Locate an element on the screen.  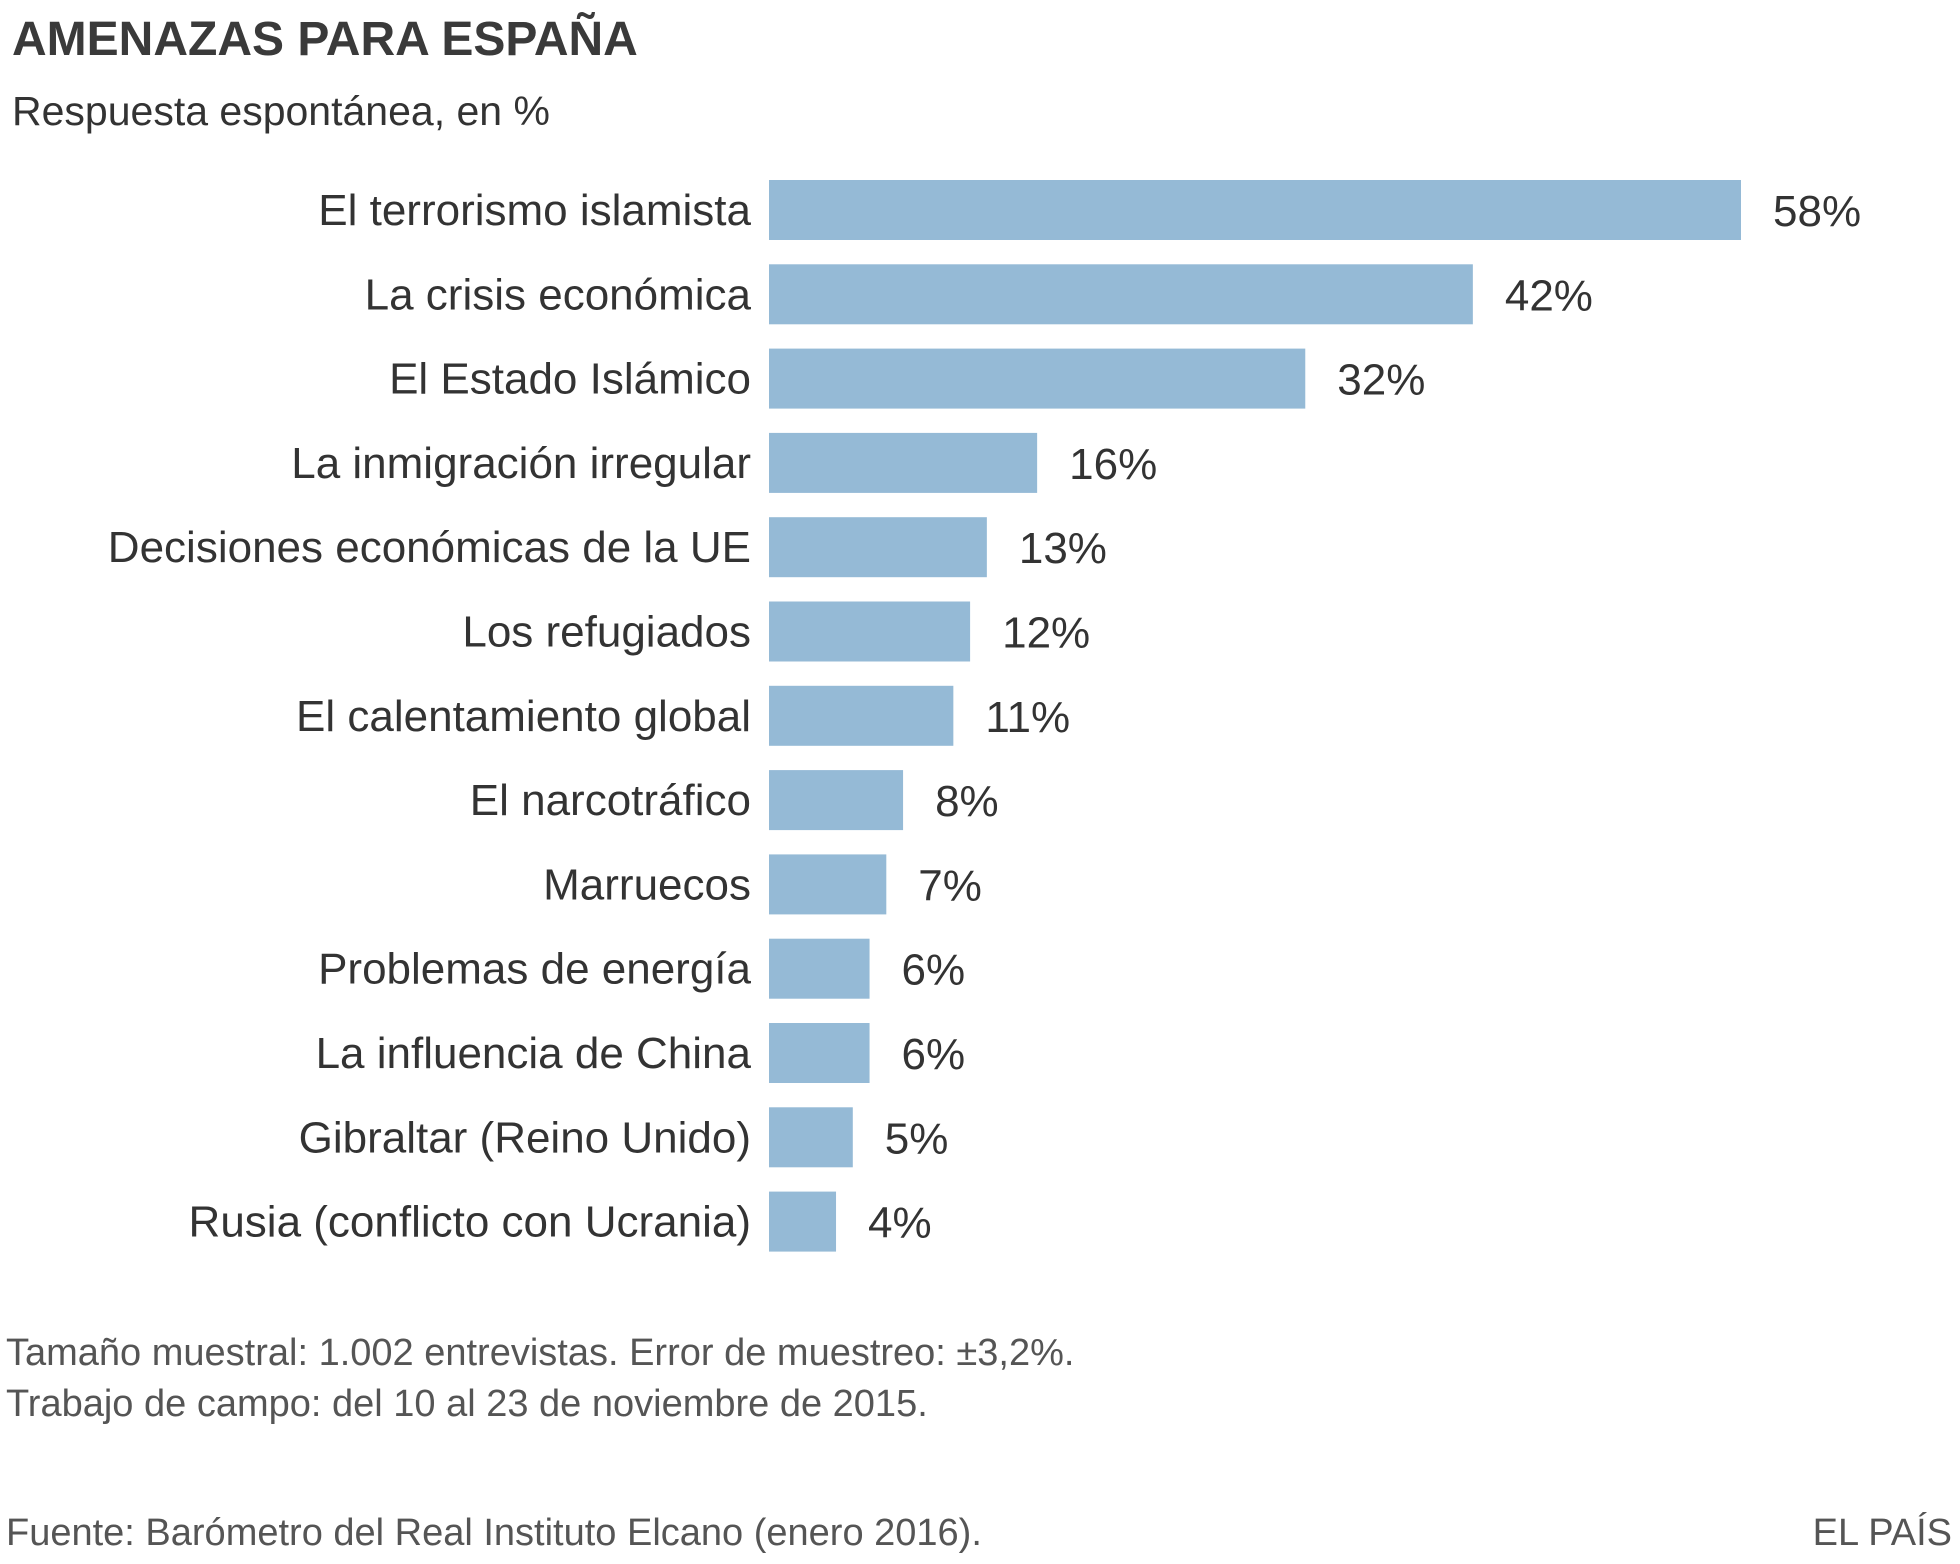
category-label: Rusia (conflicto con Ucrania) is located at coordinates (470, 1222).